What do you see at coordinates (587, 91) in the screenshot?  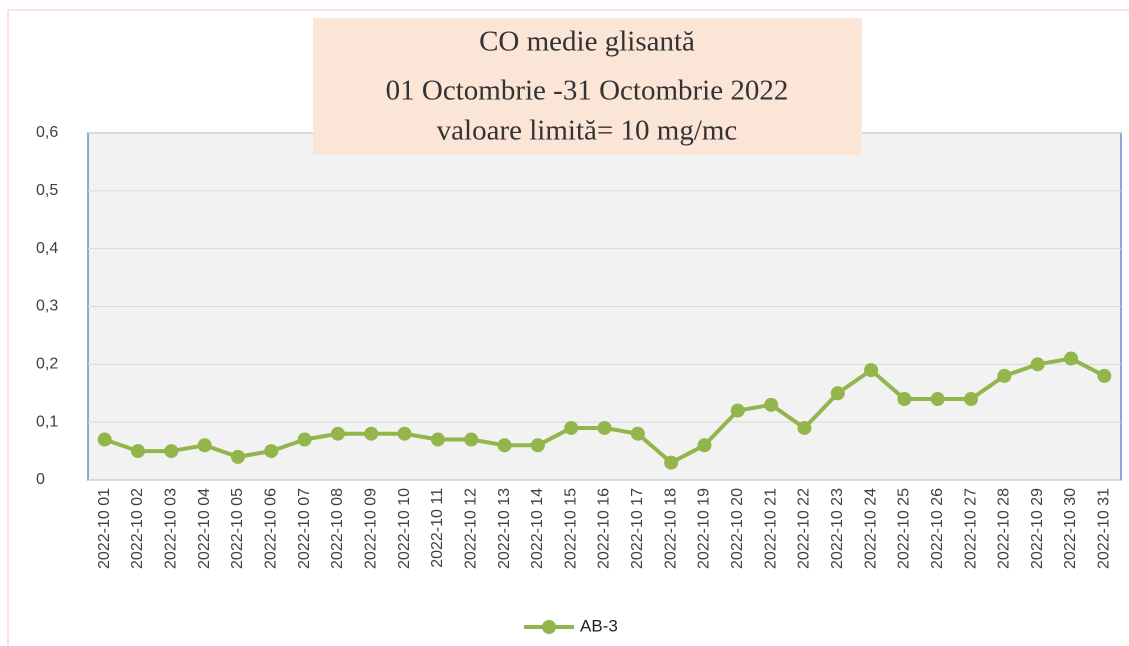 I see `chart-subtitle: 01 Octombrie -31 Octombrie 2022` at bounding box center [587, 91].